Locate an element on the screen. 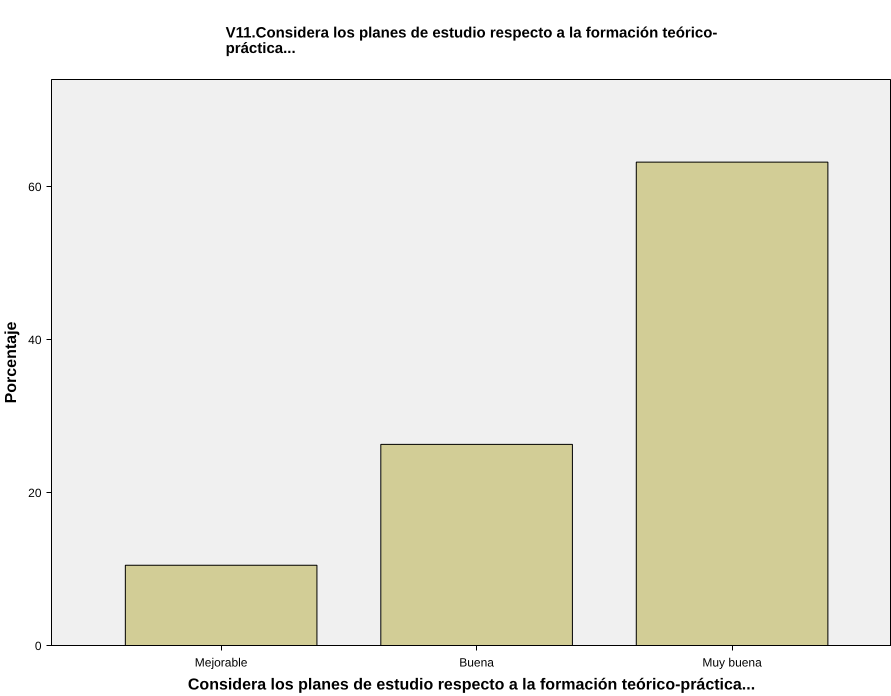 This screenshot has height=696, width=891. x-tick-label: Muy buena is located at coordinates (732, 663).